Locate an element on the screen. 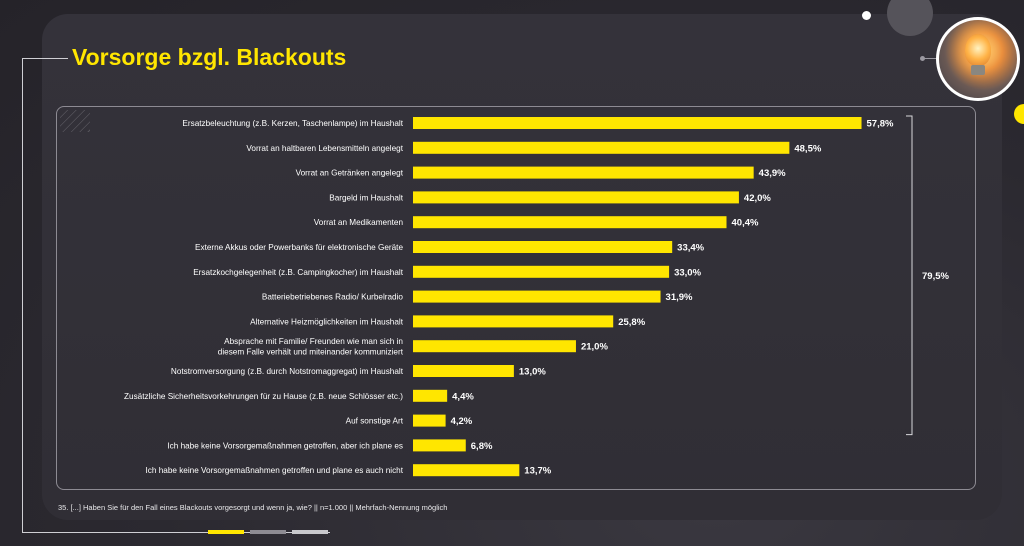 The image size is (1024, 546). category-label-line: Batteriebetriebenes Radio/ Kurbelradio is located at coordinates (333, 297).